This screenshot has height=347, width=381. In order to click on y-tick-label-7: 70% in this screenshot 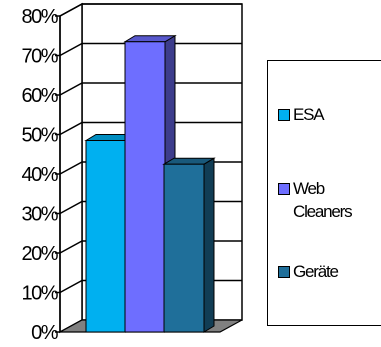, I will do `click(39, 57)`.